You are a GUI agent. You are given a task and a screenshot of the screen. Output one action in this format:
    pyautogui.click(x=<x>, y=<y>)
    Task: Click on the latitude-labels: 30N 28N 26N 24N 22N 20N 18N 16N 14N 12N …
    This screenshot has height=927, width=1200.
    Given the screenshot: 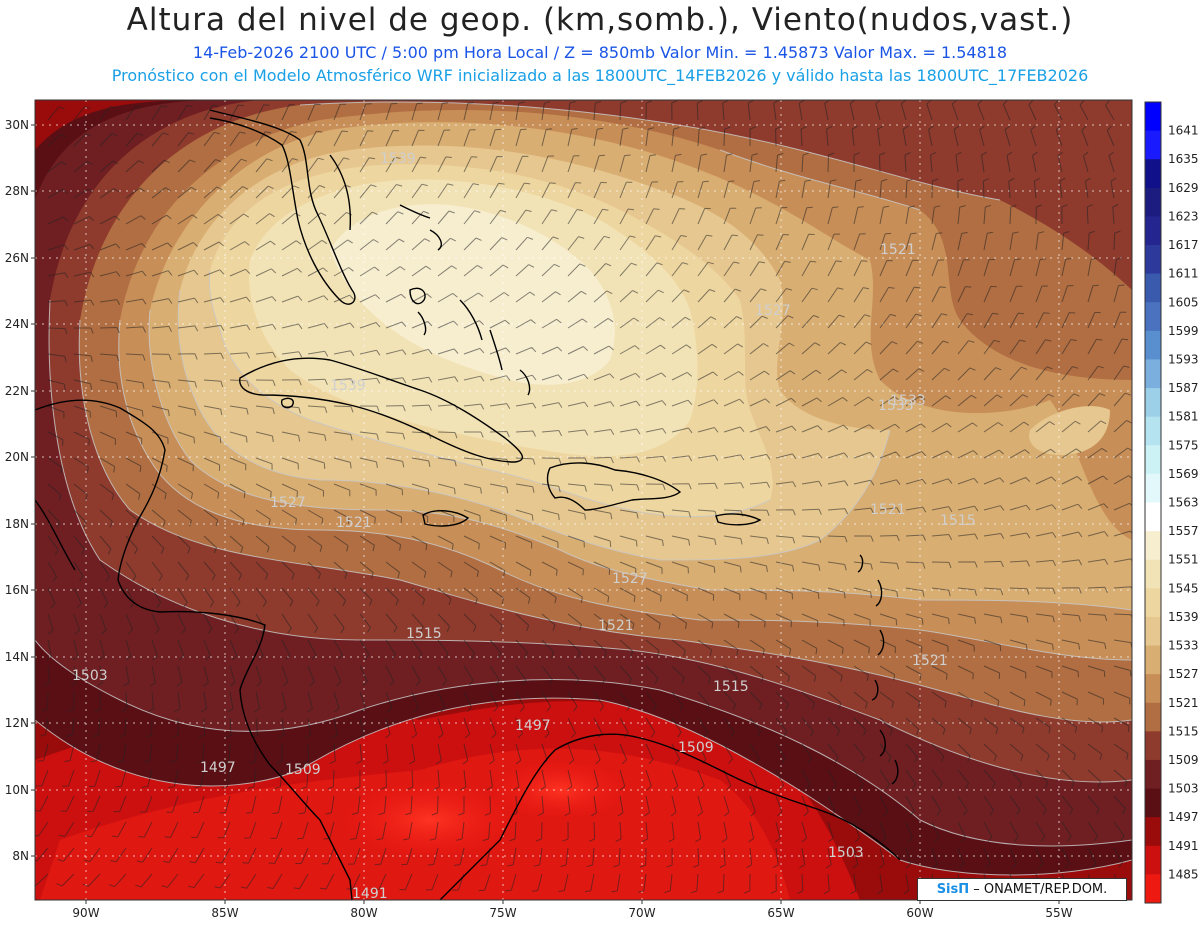 What is the action you would take?
    pyautogui.click(x=17, y=490)
    